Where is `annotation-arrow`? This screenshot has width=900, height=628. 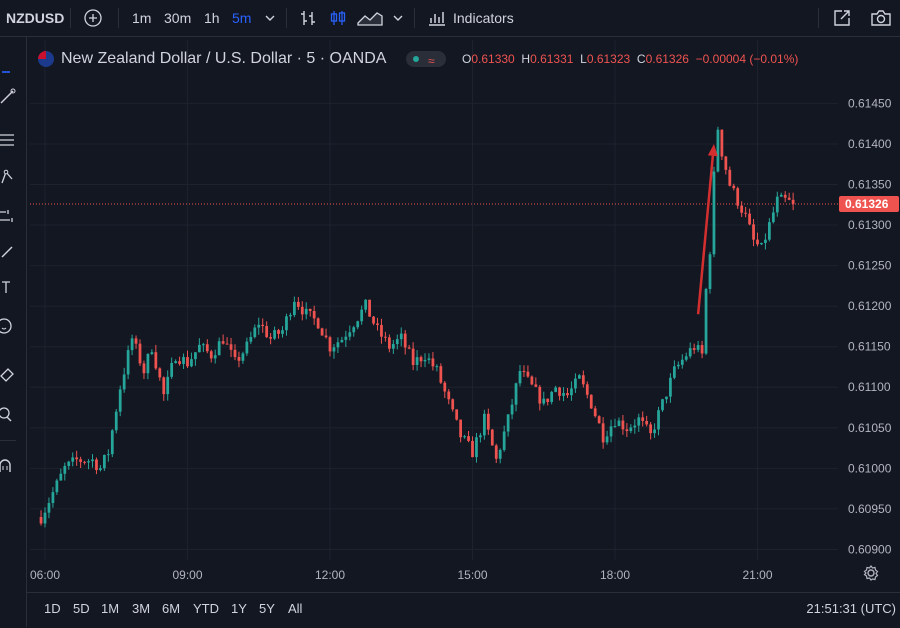
annotation-arrow is located at coordinates (707, 229).